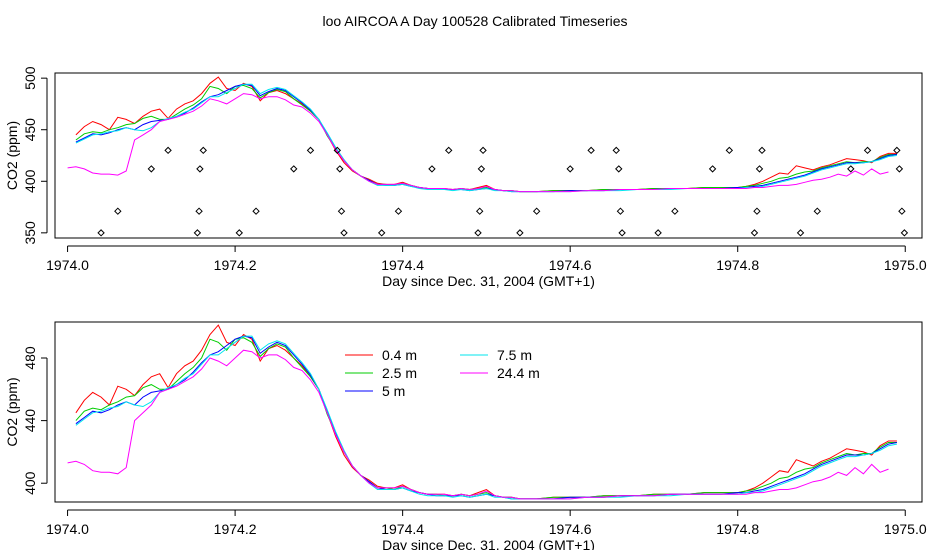 This screenshot has width=950, height=550. What do you see at coordinates (30, 233) in the screenshot?
I see `y-tick-label: 350` at bounding box center [30, 233].